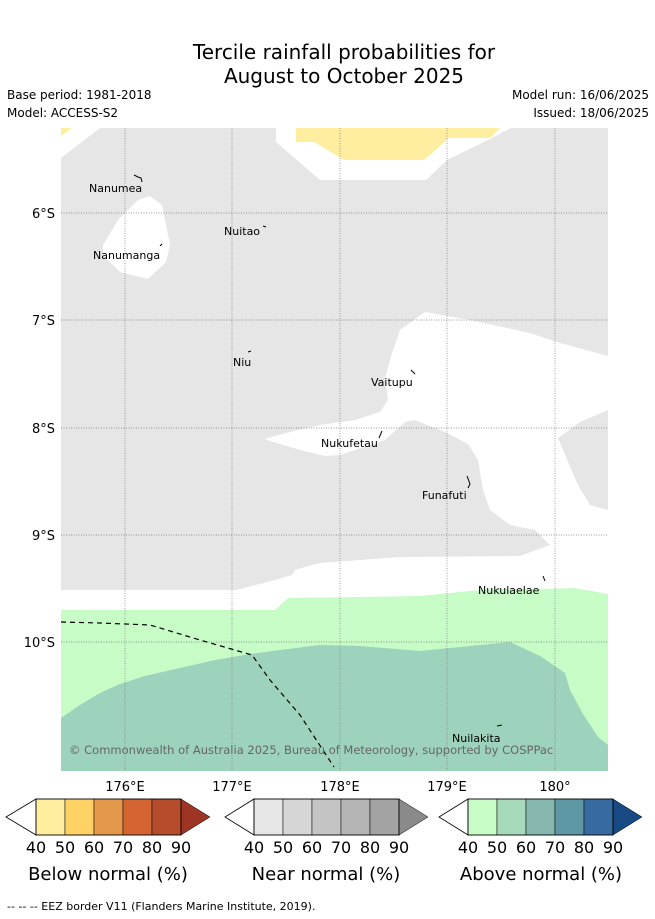  I want to click on latitude-labels: 6°S 7°S 8°S 9°S 10°S, so click(39, 429).